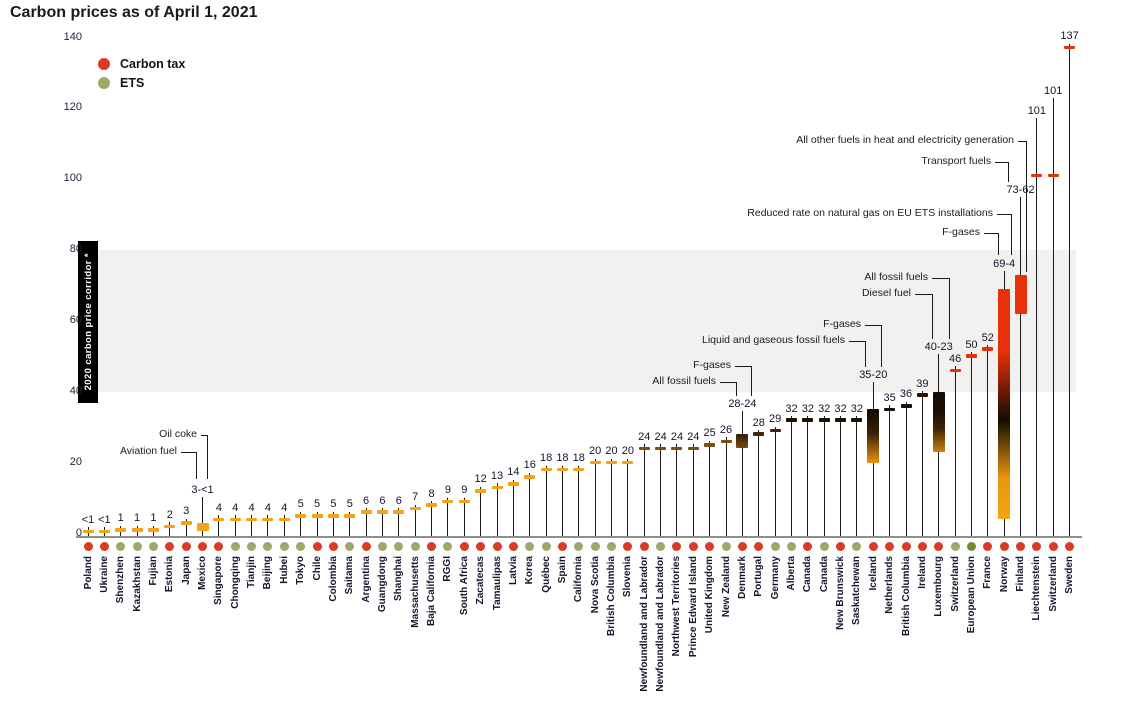 The height and width of the screenshot is (705, 1121). Describe the element at coordinates (186, 511) in the screenshot. I see `price-value-label: 3` at that location.